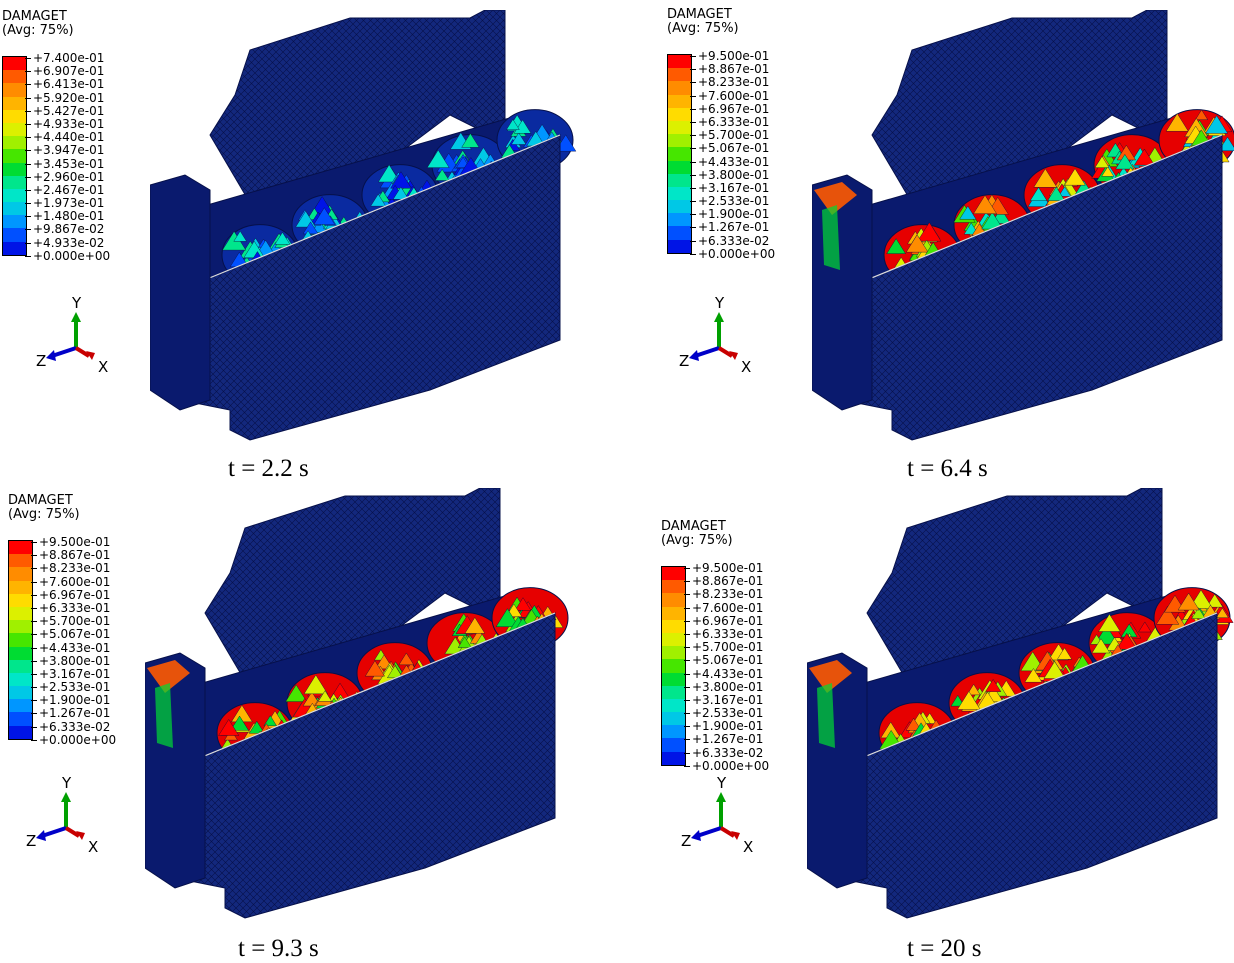 This screenshot has width=1234, height=963. I want to click on legend-value: +3.947e-01, so click(67, 150).